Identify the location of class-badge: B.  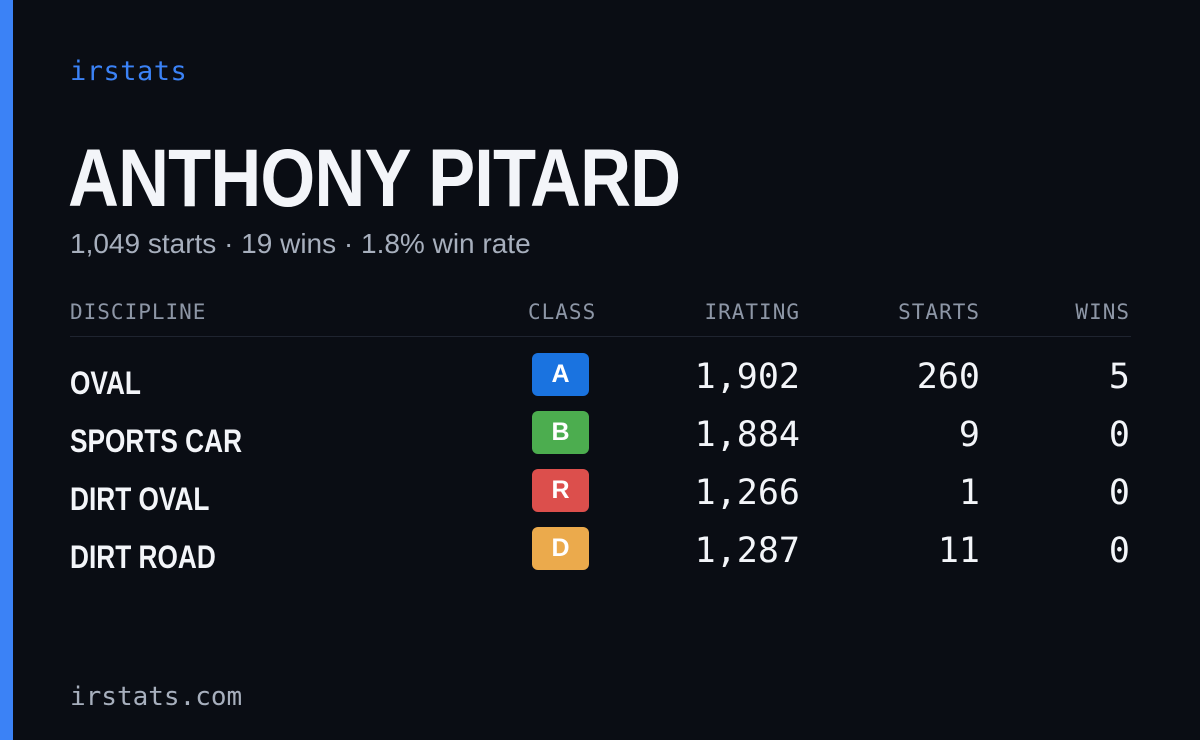
(560, 432).